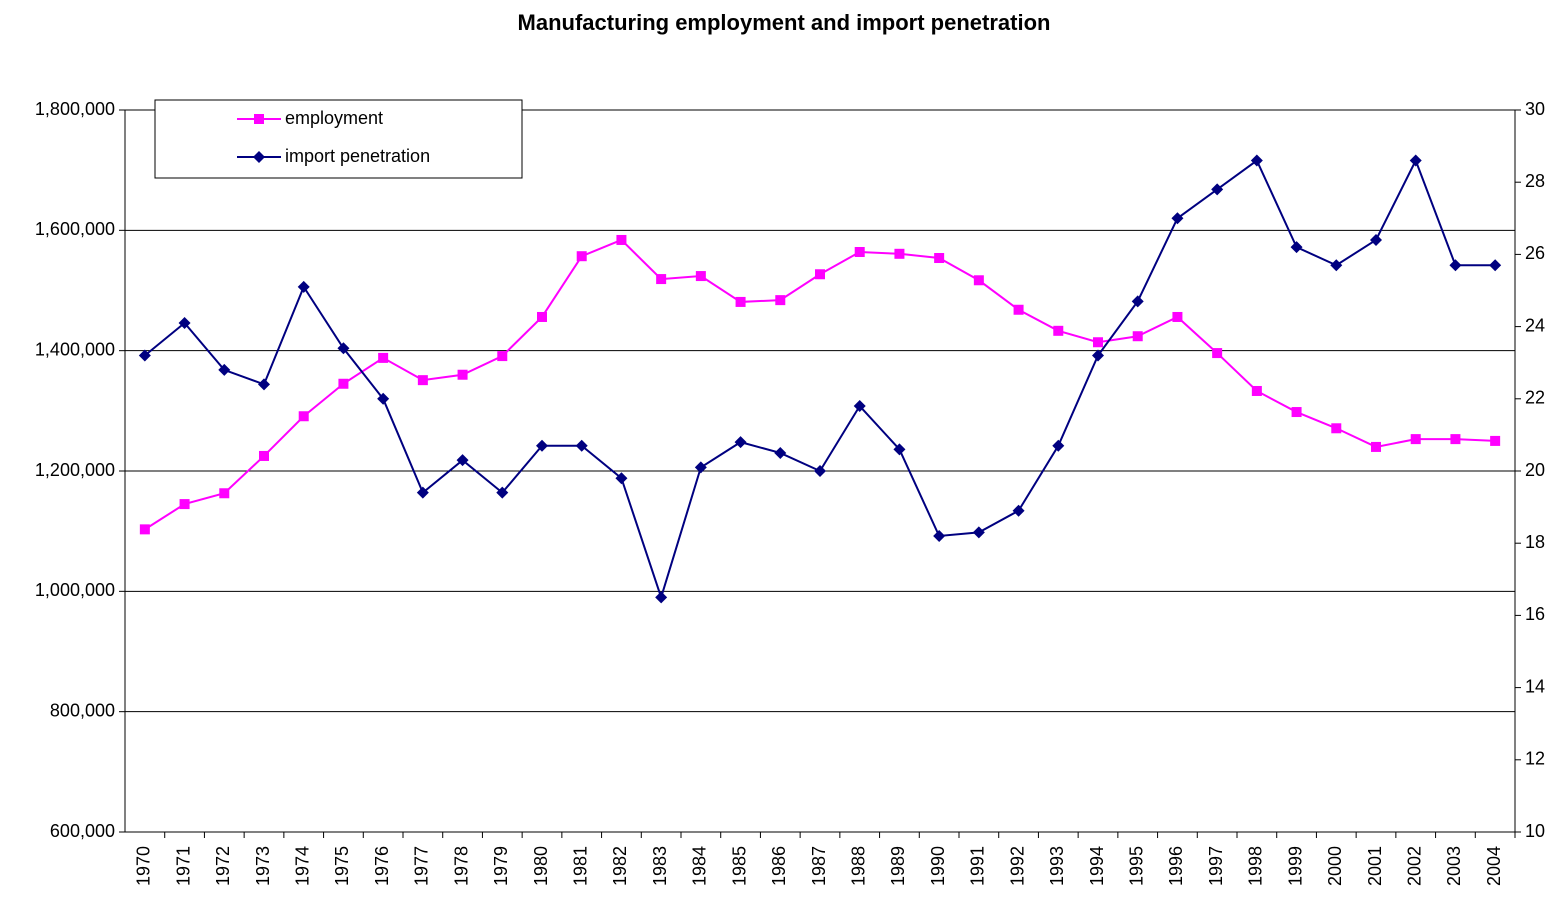 The image size is (1562, 910). I want to click on legend-label: employment, so click(334, 118).